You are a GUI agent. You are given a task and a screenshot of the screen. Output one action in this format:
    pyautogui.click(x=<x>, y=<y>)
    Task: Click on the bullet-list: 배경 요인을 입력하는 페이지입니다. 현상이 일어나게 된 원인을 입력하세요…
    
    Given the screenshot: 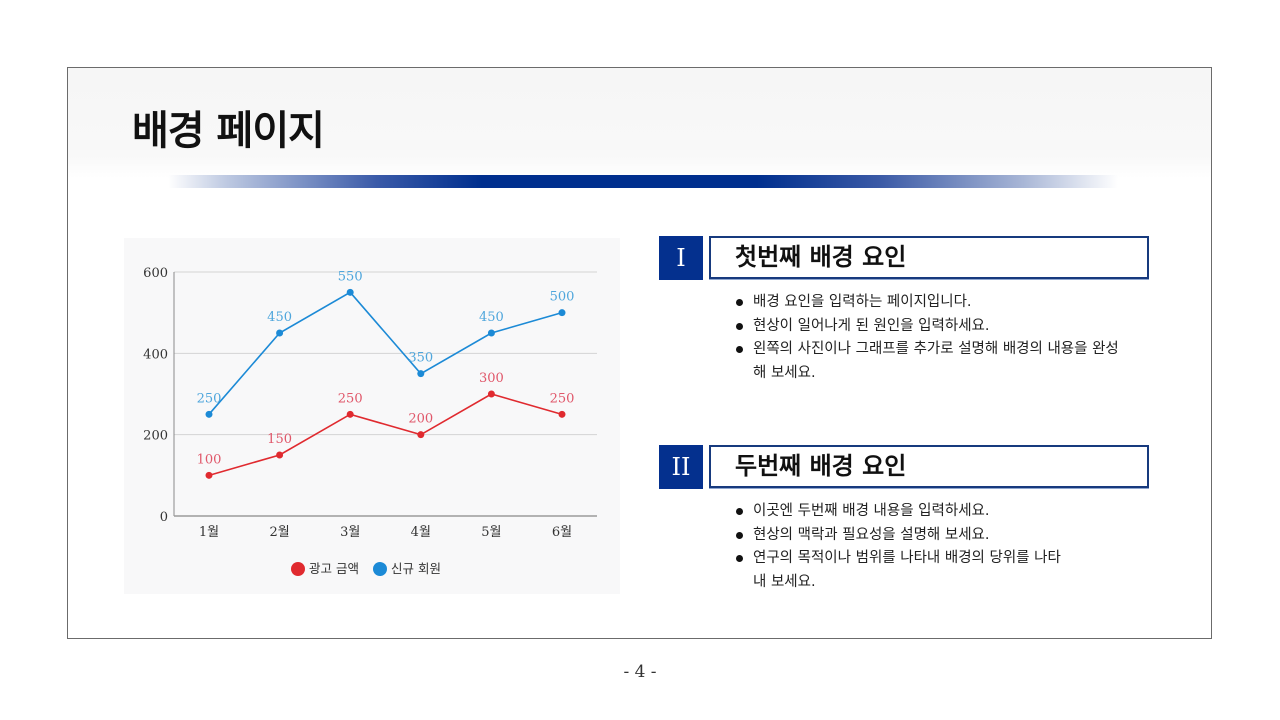 What is the action you would take?
    pyautogui.click(x=929, y=338)
    